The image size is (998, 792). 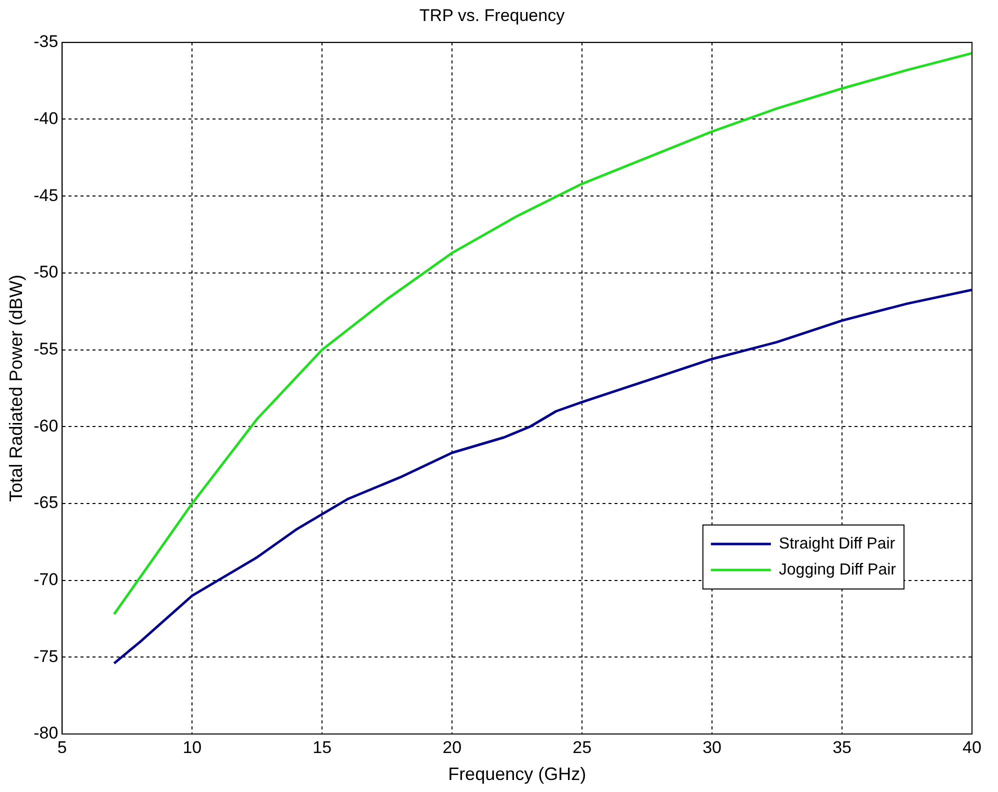 I want to click on x-tick-label: 15, so click(x=322, y=747).